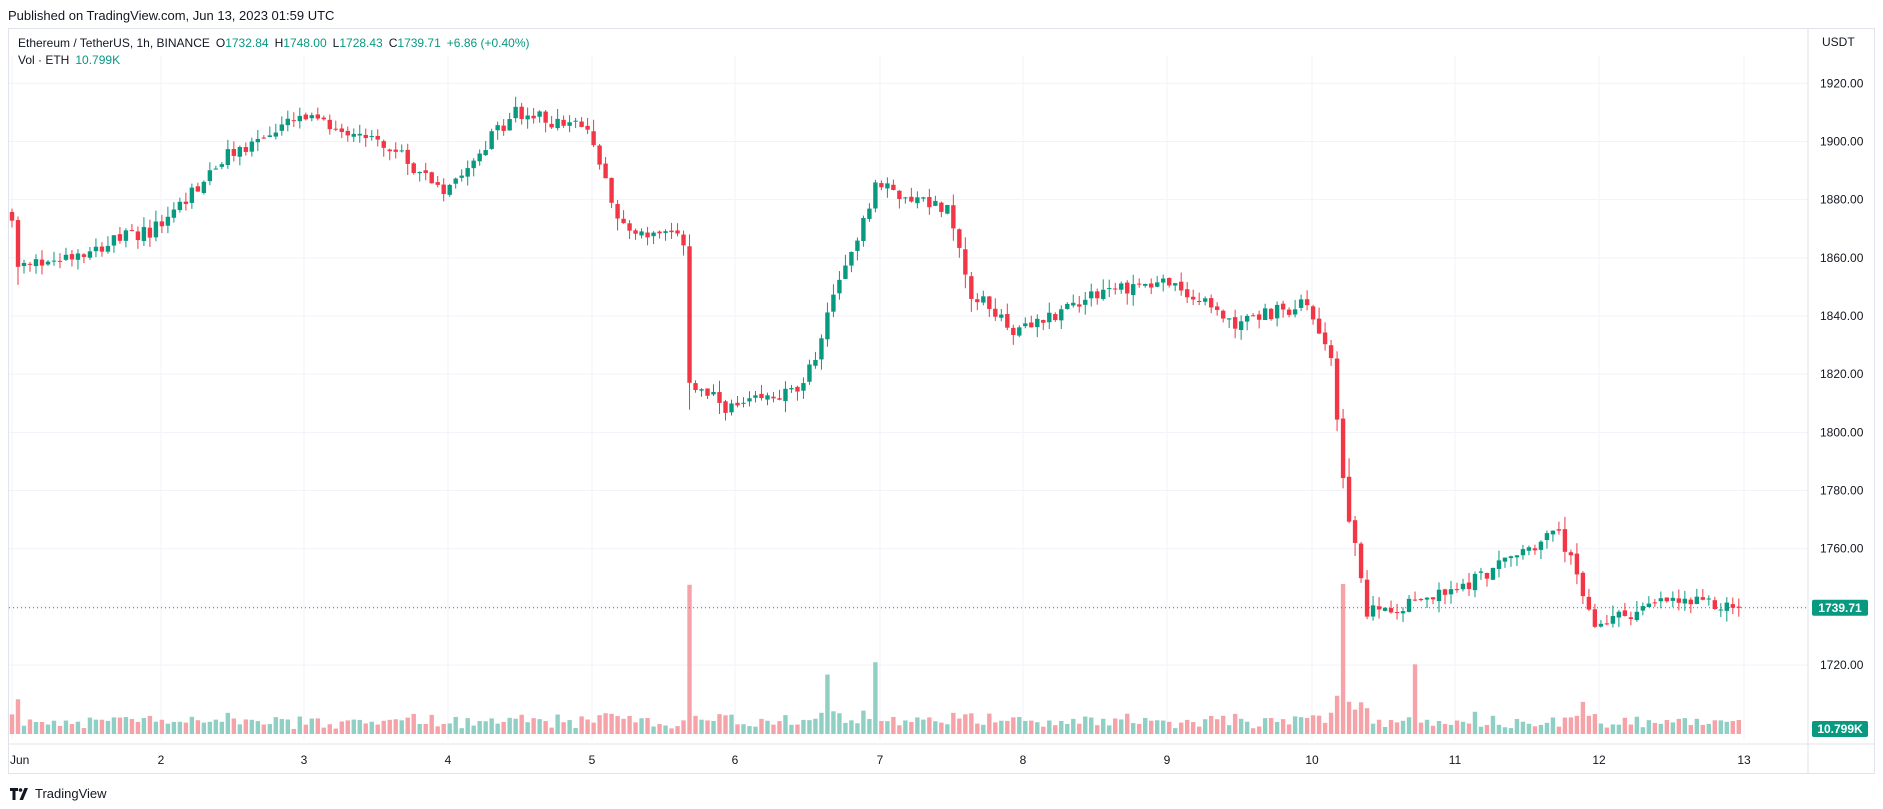 The image size is (1883, 809). What do you see at coordinates (1312, 760) in the screenshot?
I see `x-tick-label: 10` at bounding box center [1312, 760].